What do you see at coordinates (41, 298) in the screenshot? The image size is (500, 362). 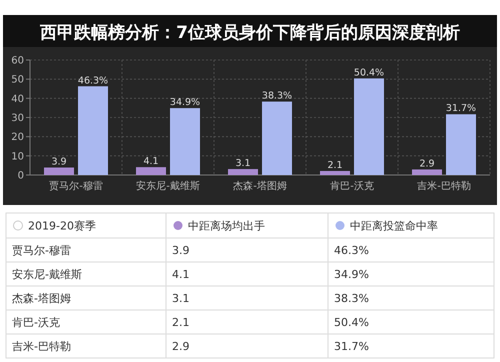 I see `category-label: 杰森-塔图姆` at bounding box center [41, 298].